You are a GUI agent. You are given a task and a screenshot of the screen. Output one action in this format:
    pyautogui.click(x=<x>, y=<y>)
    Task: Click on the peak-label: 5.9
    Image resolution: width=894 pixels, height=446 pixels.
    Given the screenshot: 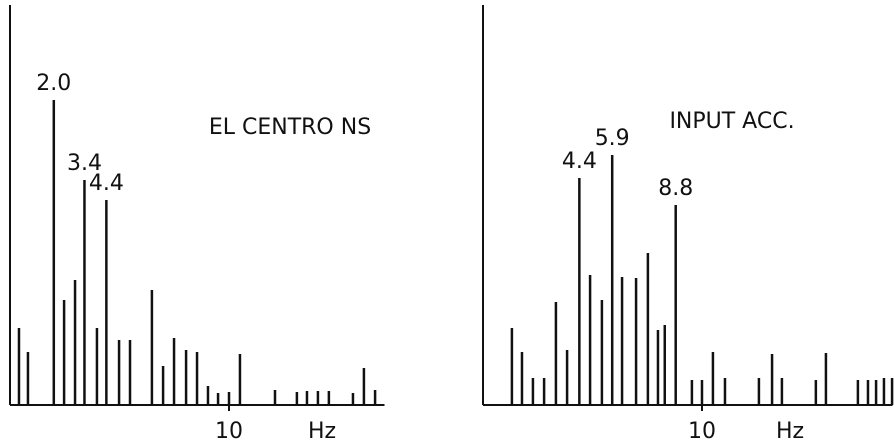 What is the action you would take?
    pyautogui.click(x=612, y=138)
    